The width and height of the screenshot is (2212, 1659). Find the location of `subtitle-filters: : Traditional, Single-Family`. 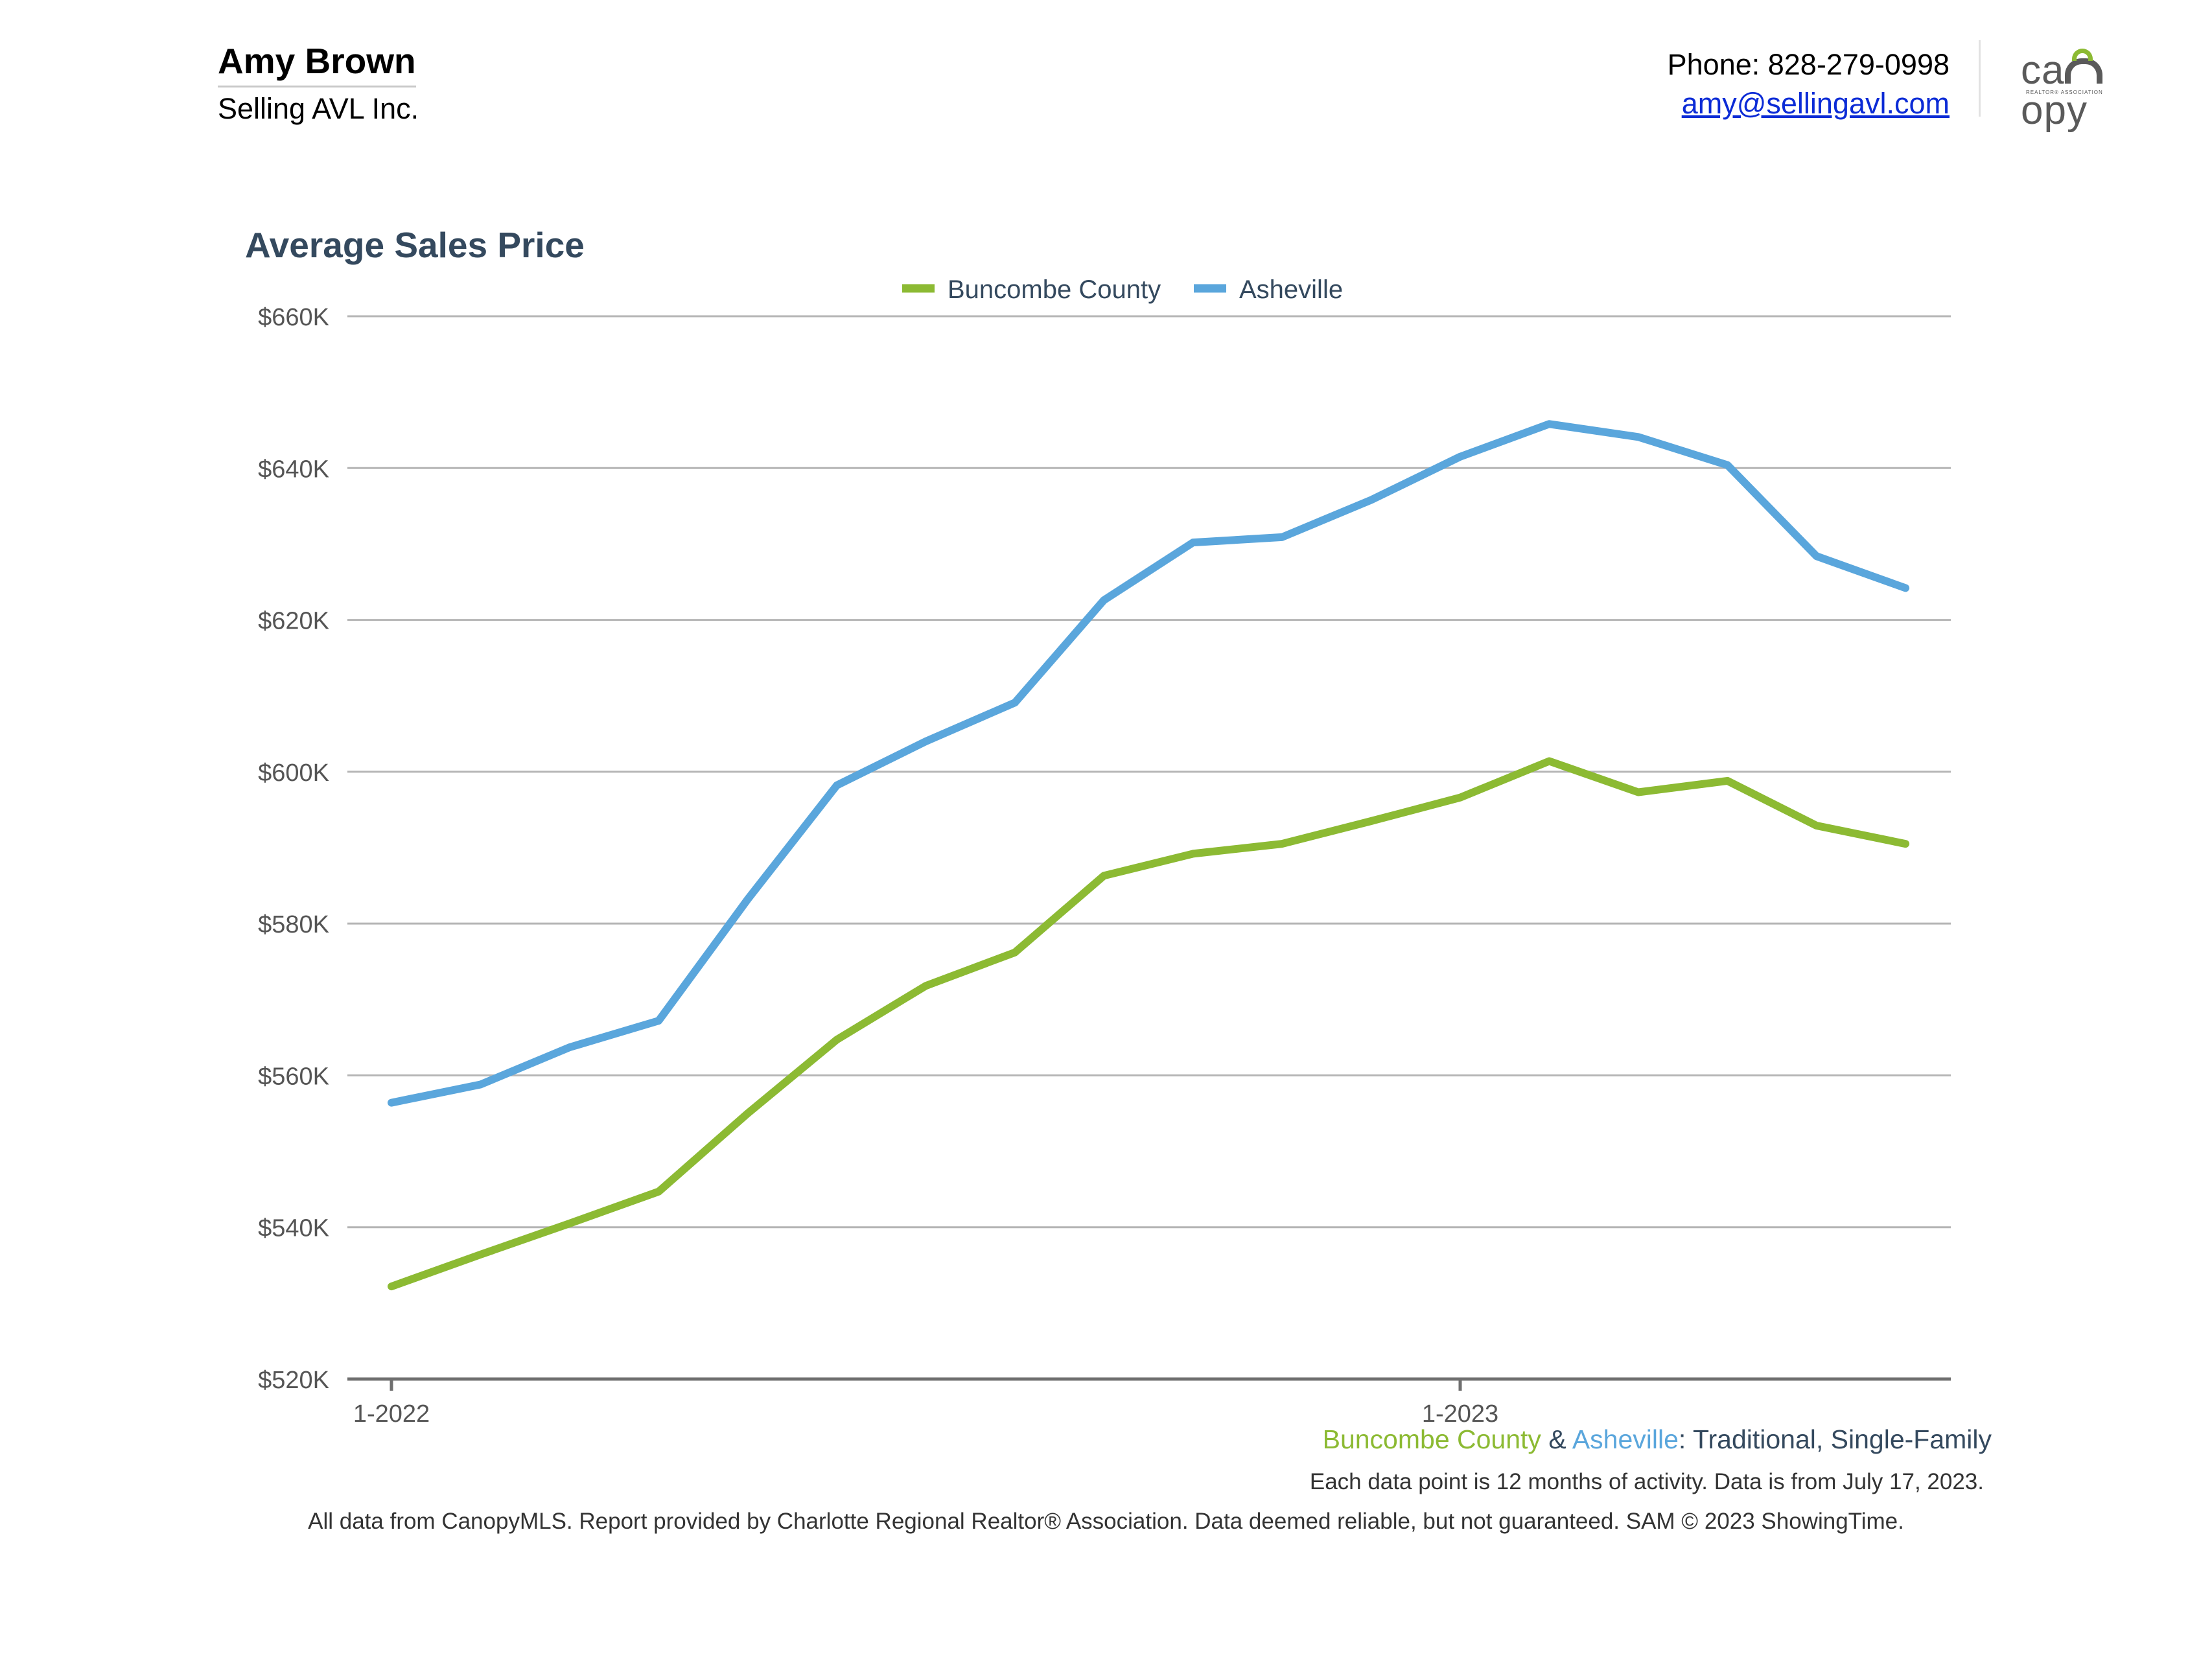

subtitle-filters: : Traditional, Single-Family is located at coordinates (1835, 1439).